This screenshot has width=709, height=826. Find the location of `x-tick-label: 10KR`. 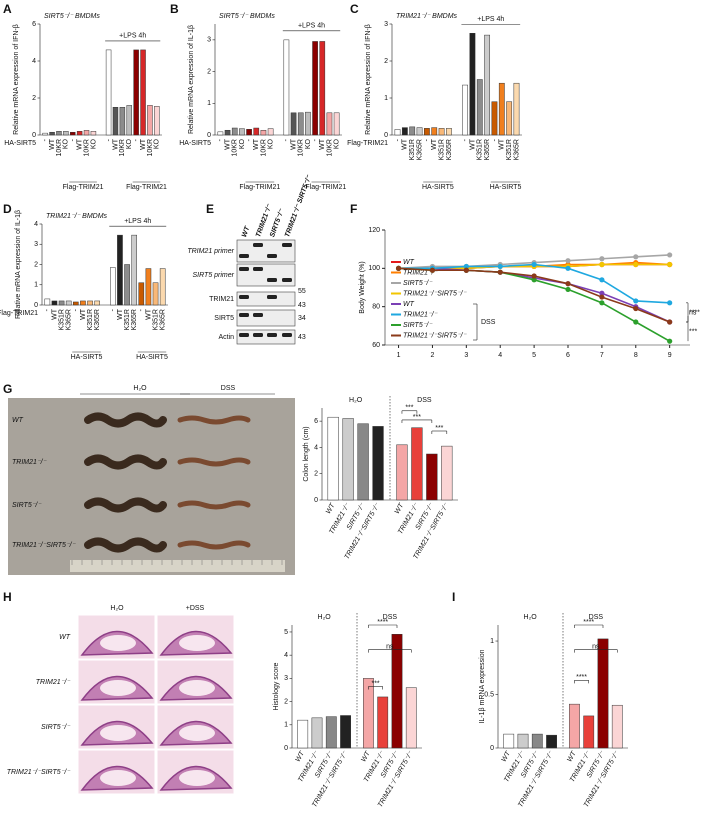

x-tick-label: 10KR is located at coordinates (59, 148).